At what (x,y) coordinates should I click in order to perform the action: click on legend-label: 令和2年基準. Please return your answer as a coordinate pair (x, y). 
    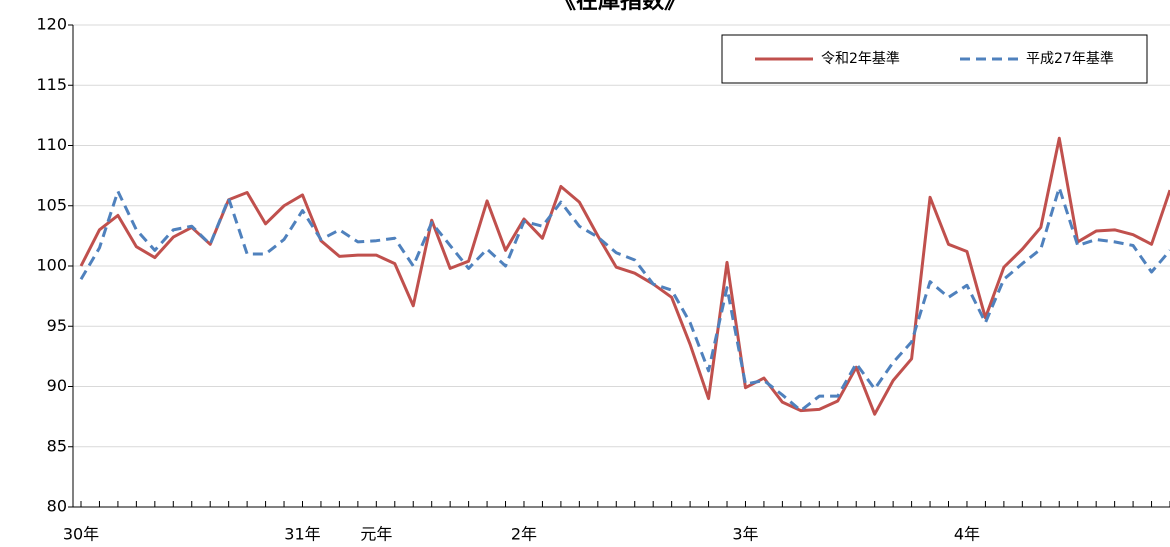
    Looking at the image, I should click on (860, 58).